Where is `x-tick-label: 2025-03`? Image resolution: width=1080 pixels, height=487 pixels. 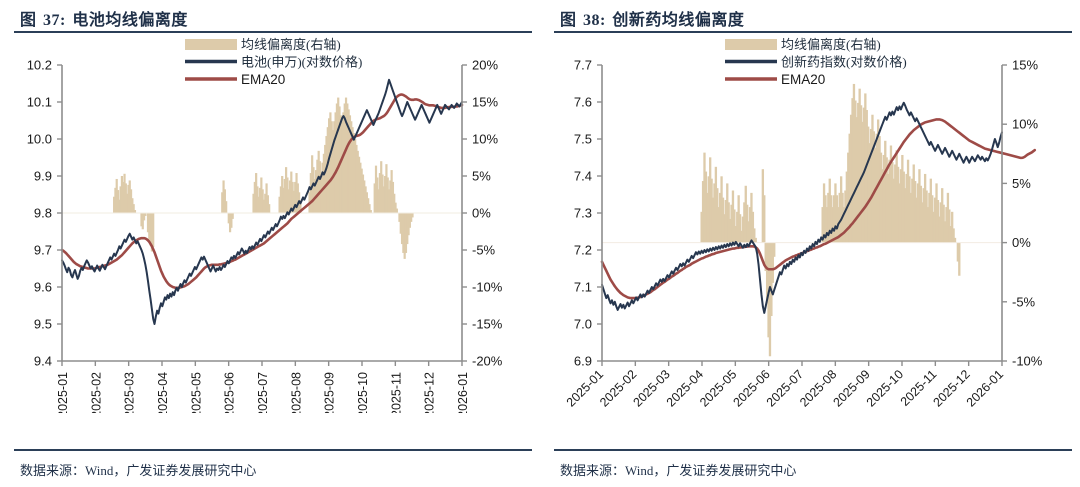
x-tick-label: 2025-03 is located at coordinates (130, 392).